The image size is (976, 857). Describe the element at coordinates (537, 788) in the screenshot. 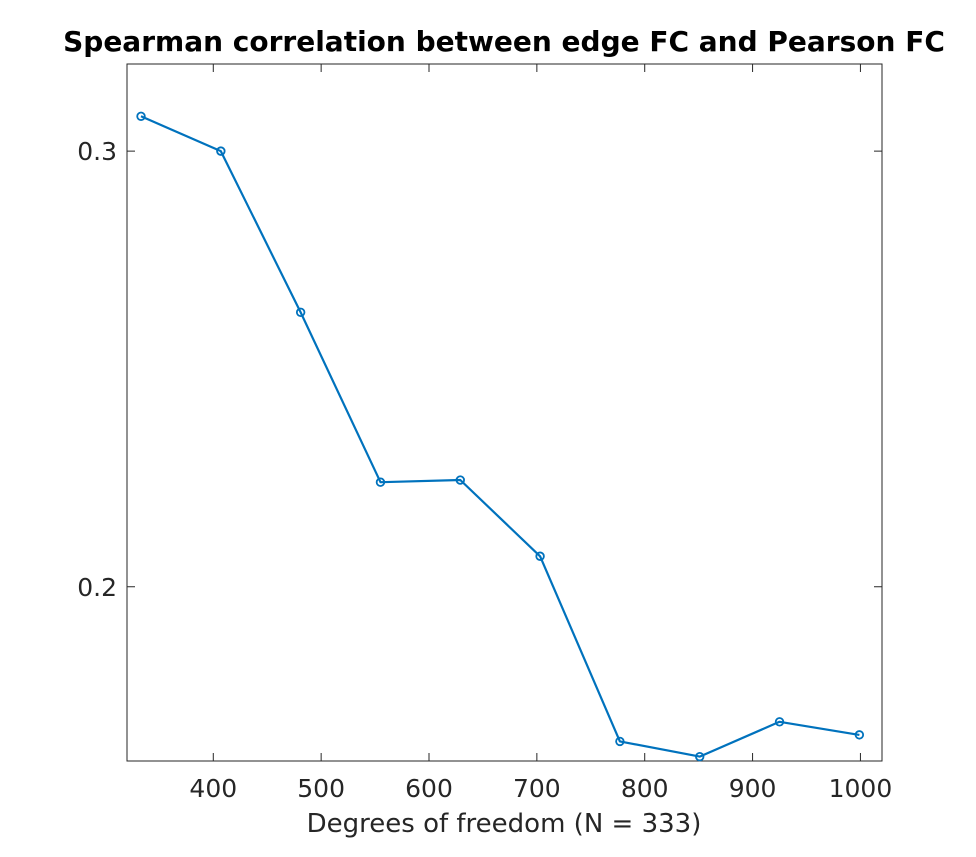

I see `x-tick-label: 700` at that location.